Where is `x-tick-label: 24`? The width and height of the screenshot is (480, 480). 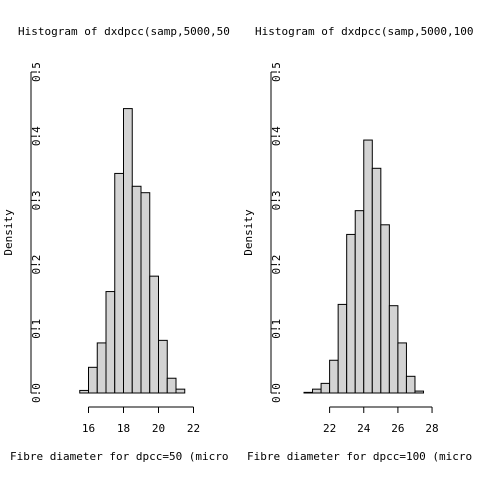
x-tick-label: 24 is located at coordinates (364, 428).